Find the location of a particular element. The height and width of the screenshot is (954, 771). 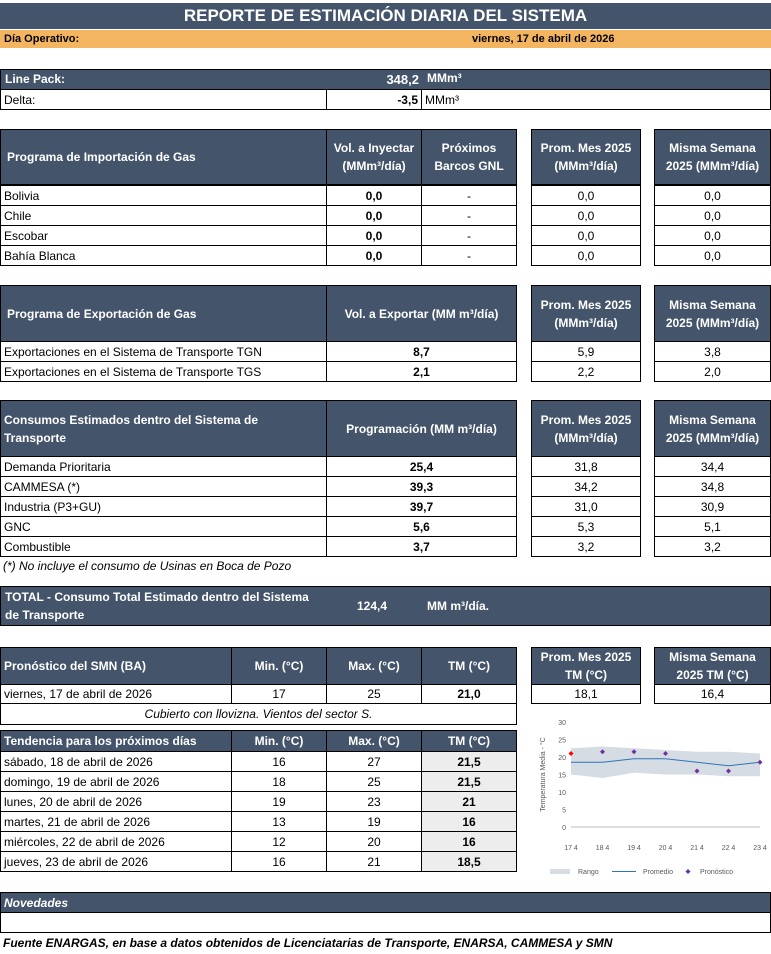

tendencia-row-tm: 16 is located at coordinates (469, 821).